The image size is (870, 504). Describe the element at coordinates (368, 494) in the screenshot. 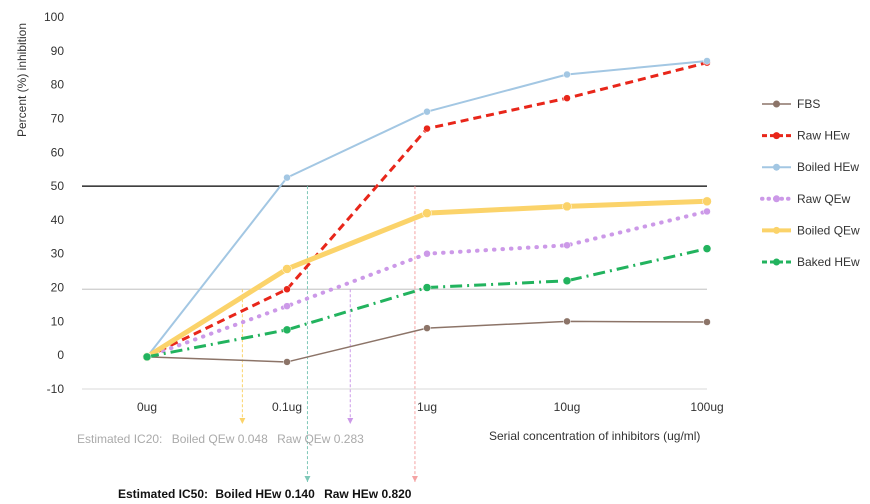

I see `ic50-raw-hew: Raw HEw 0.820` at that location.